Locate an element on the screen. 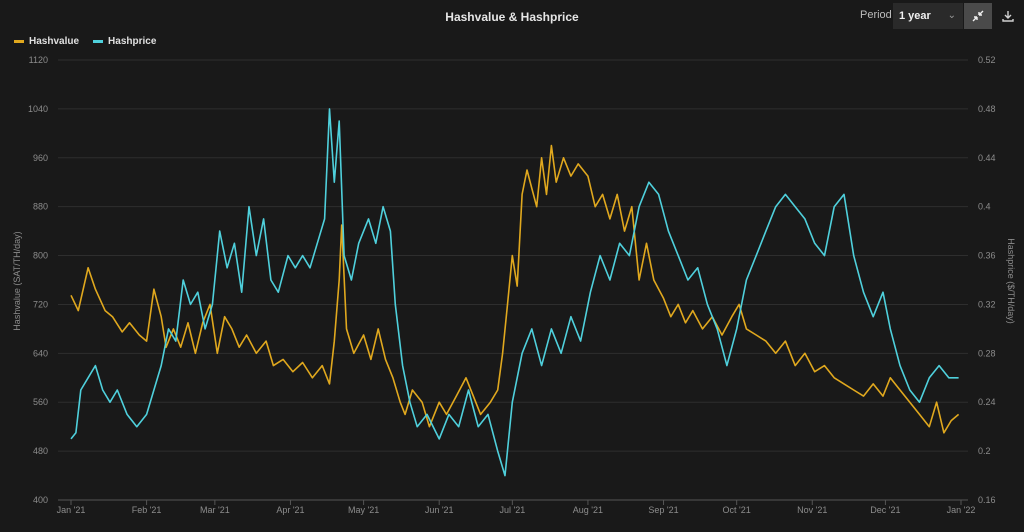 The image size is (1024, 532). y-tick-right: 0.44 is located at coordinates (987, 158).